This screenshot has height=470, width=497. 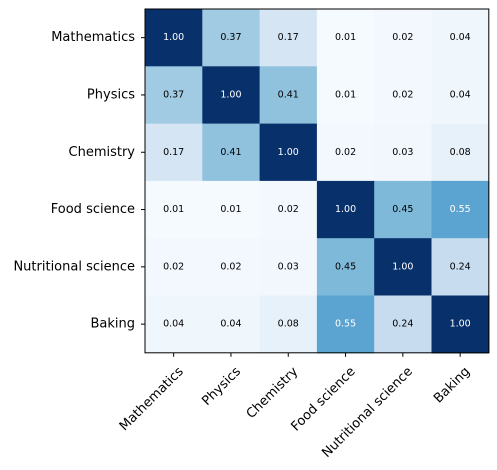 What do you see at coordinates (93, 37) in the screenshot?
I see `y-tick-label: Mathematics` at bounding box center [93, 37].